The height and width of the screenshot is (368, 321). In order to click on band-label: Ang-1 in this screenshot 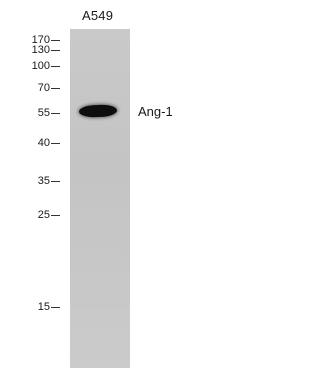, I will do `click(155, 111)`.